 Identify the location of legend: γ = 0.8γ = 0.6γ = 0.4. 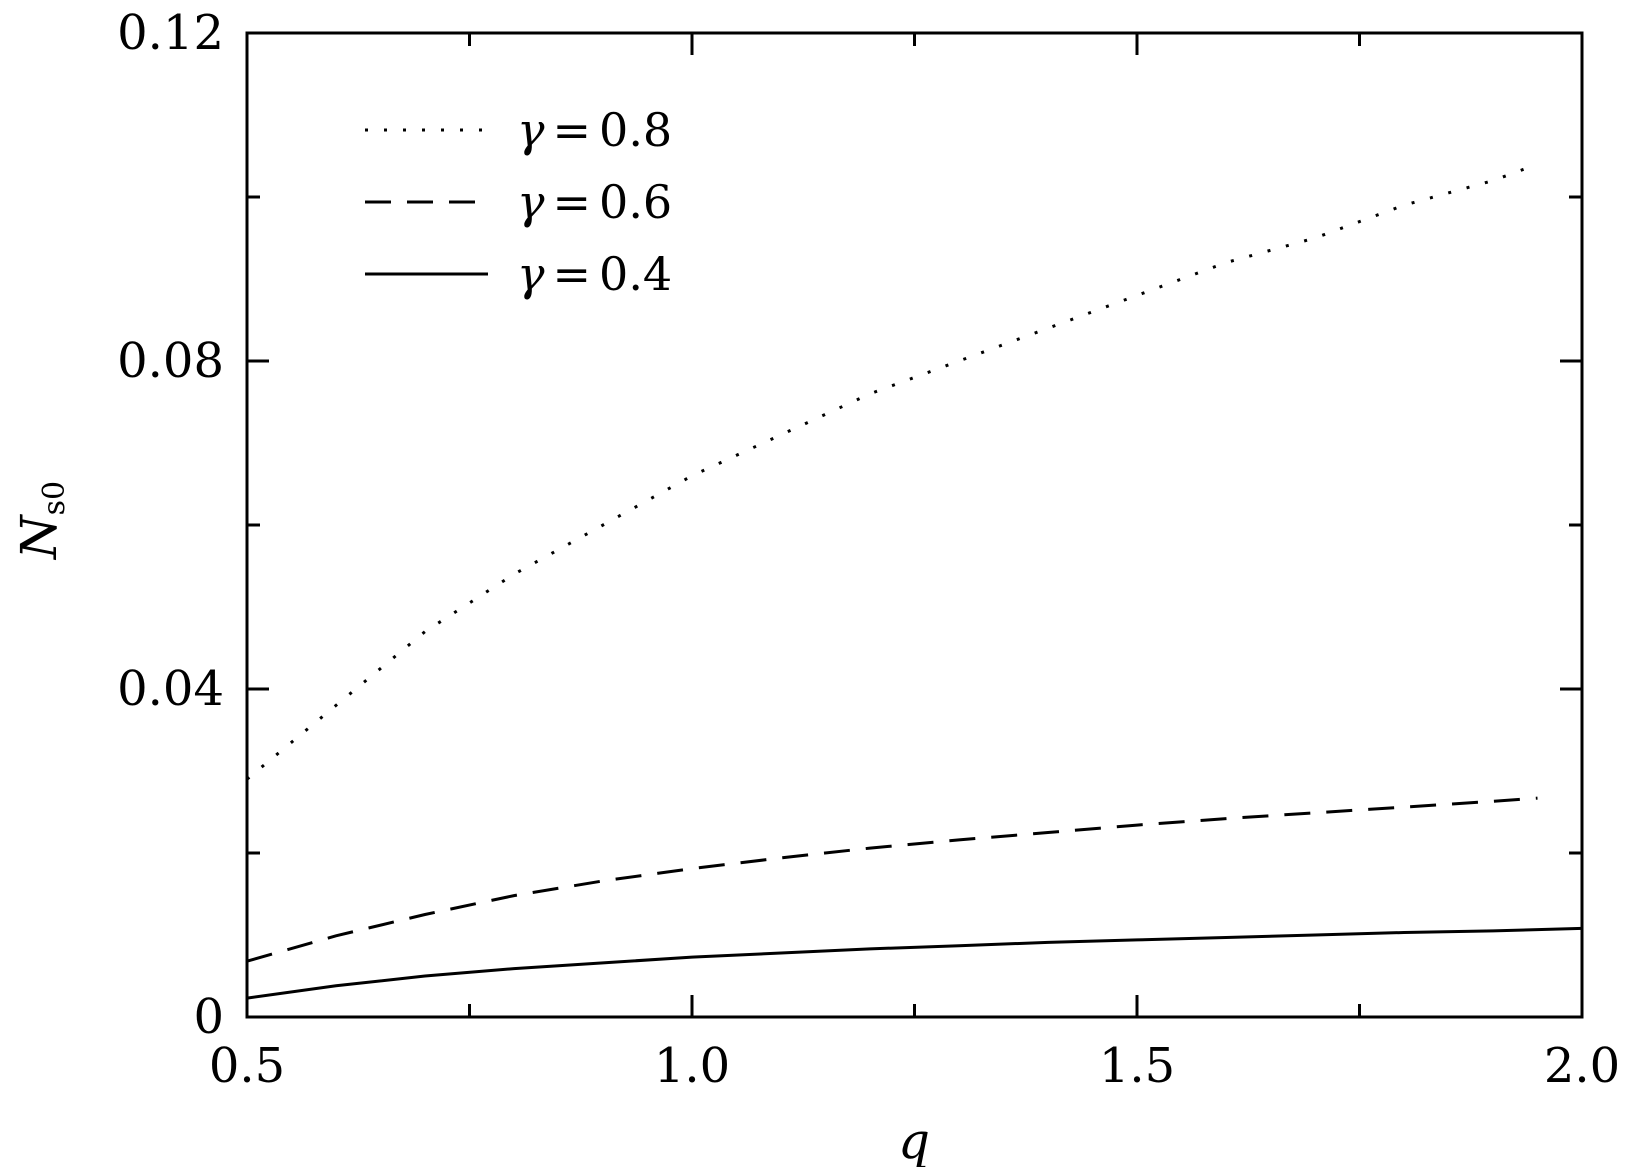
(518, 202).